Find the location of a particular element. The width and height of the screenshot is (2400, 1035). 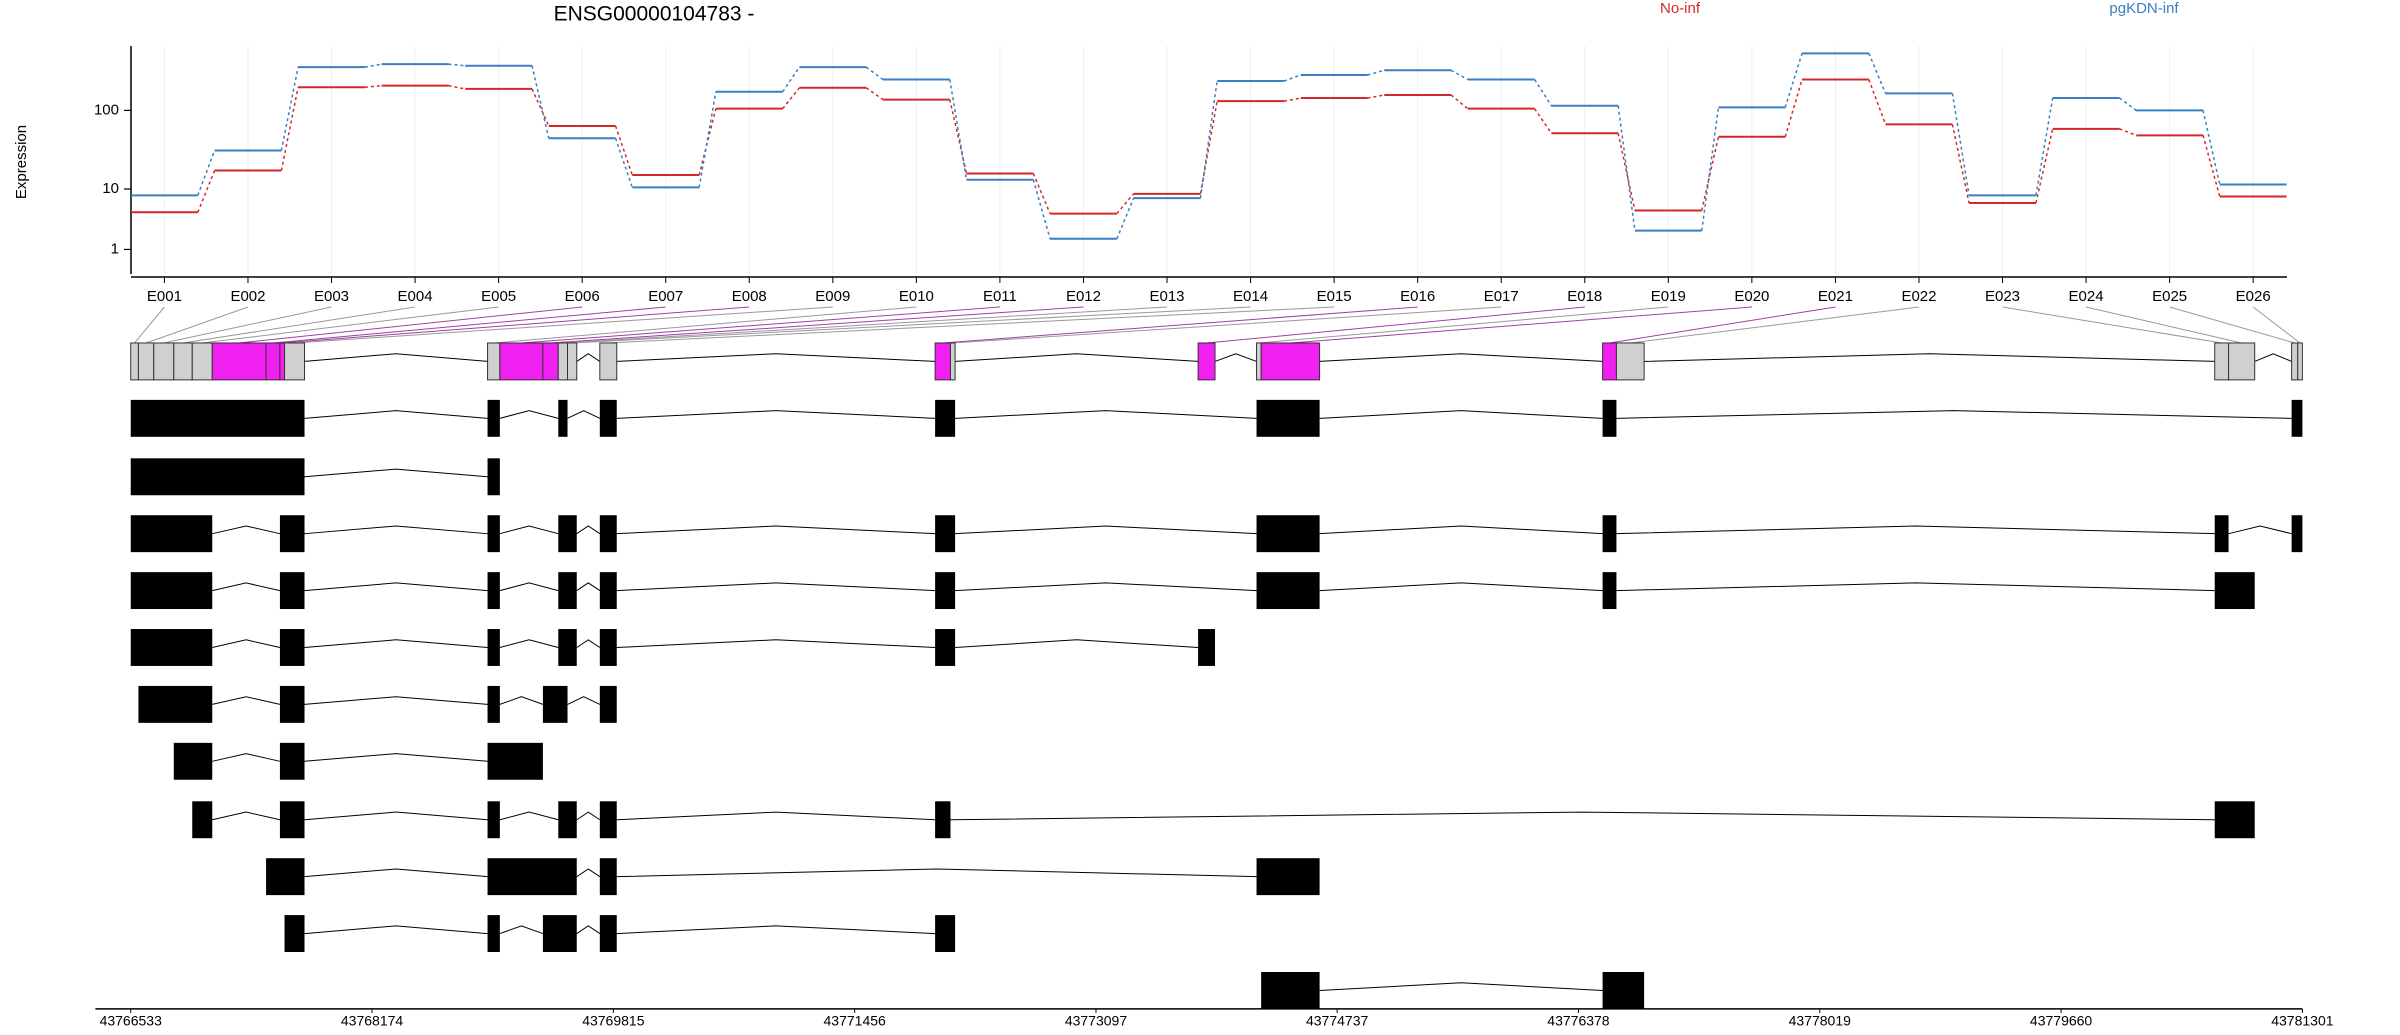

x-tick-label: E008 is located at coordinates (749, 296).